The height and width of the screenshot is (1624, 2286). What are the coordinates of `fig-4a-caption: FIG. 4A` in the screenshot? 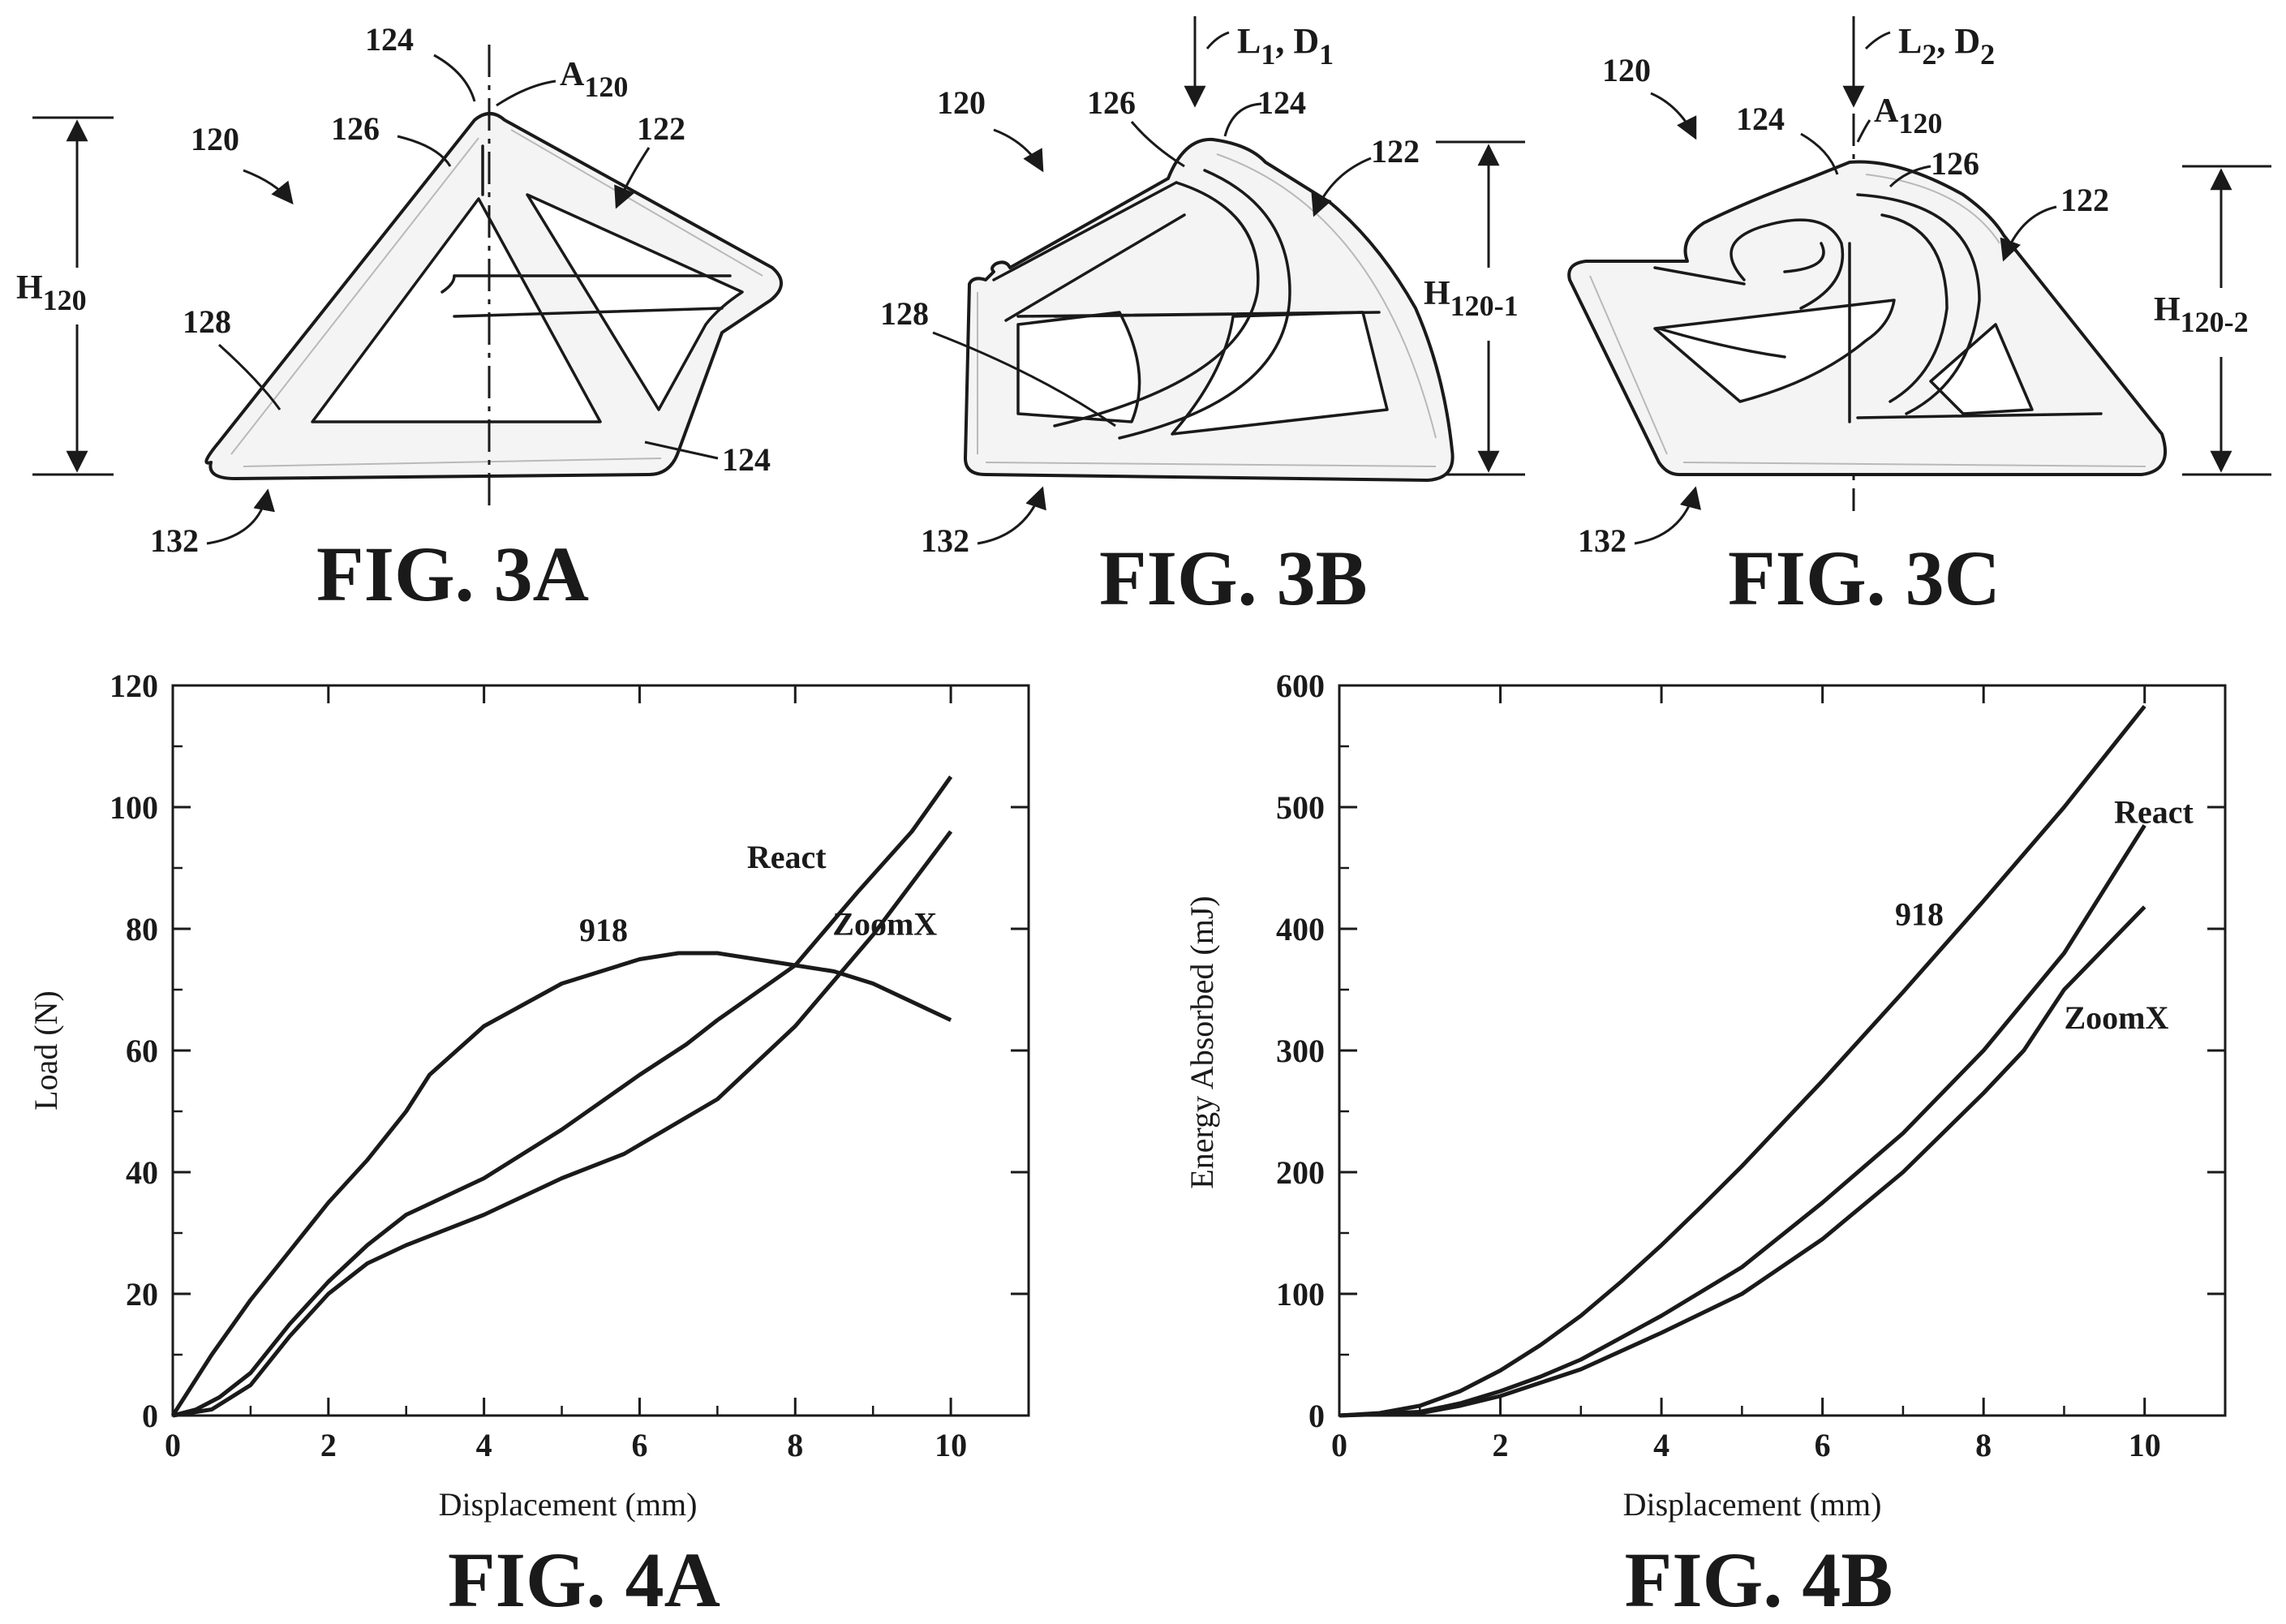 It's located at (584, 1579).